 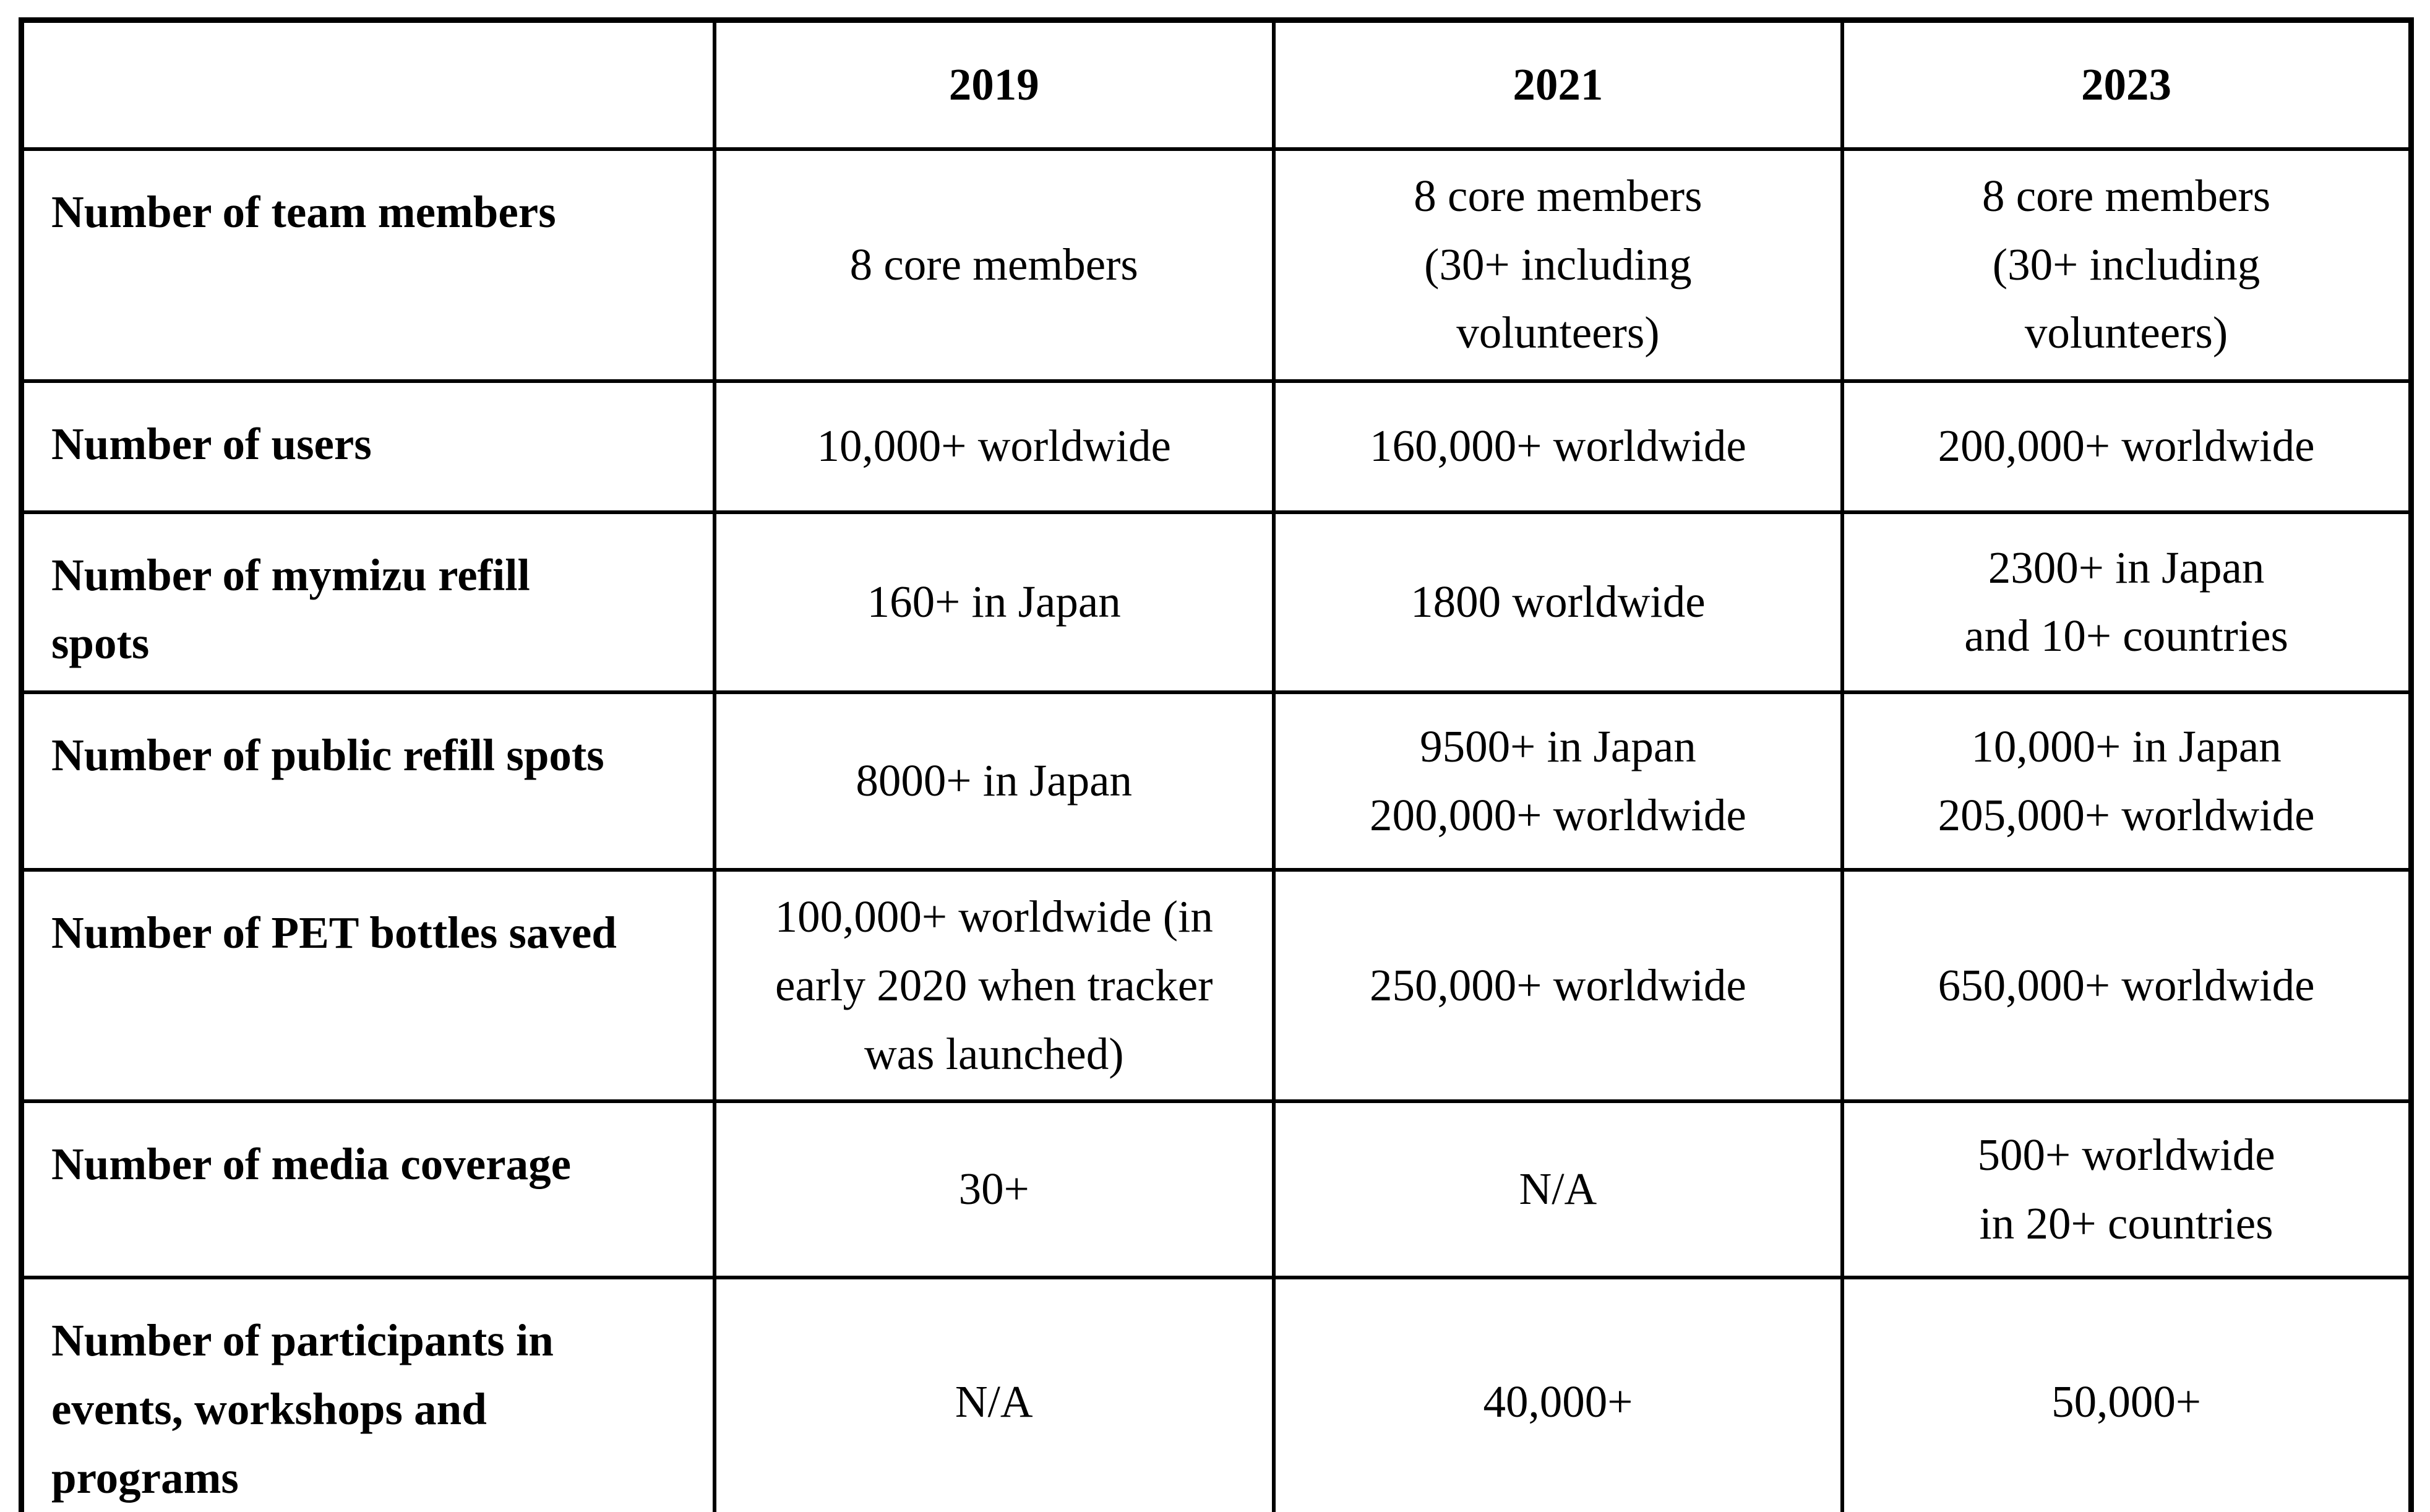 What do you see at coordinates (367, 265) in the screenshot?
I see `row-label: Number of team members` at bounding box center [367, 265].